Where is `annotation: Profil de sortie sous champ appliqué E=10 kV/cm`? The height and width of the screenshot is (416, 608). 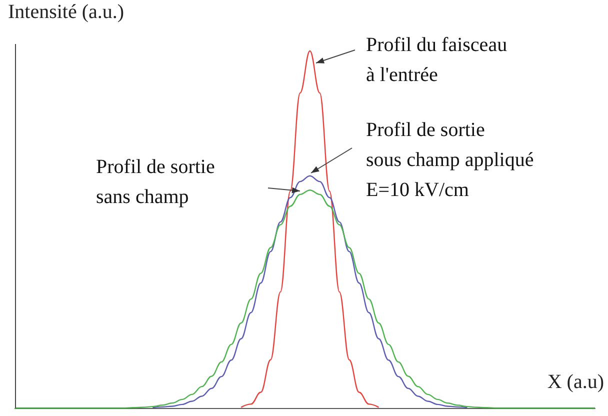 annotation: Profil de sortie sous champ appliqué E=10 kV/cm is located at coordinates (450, 160).